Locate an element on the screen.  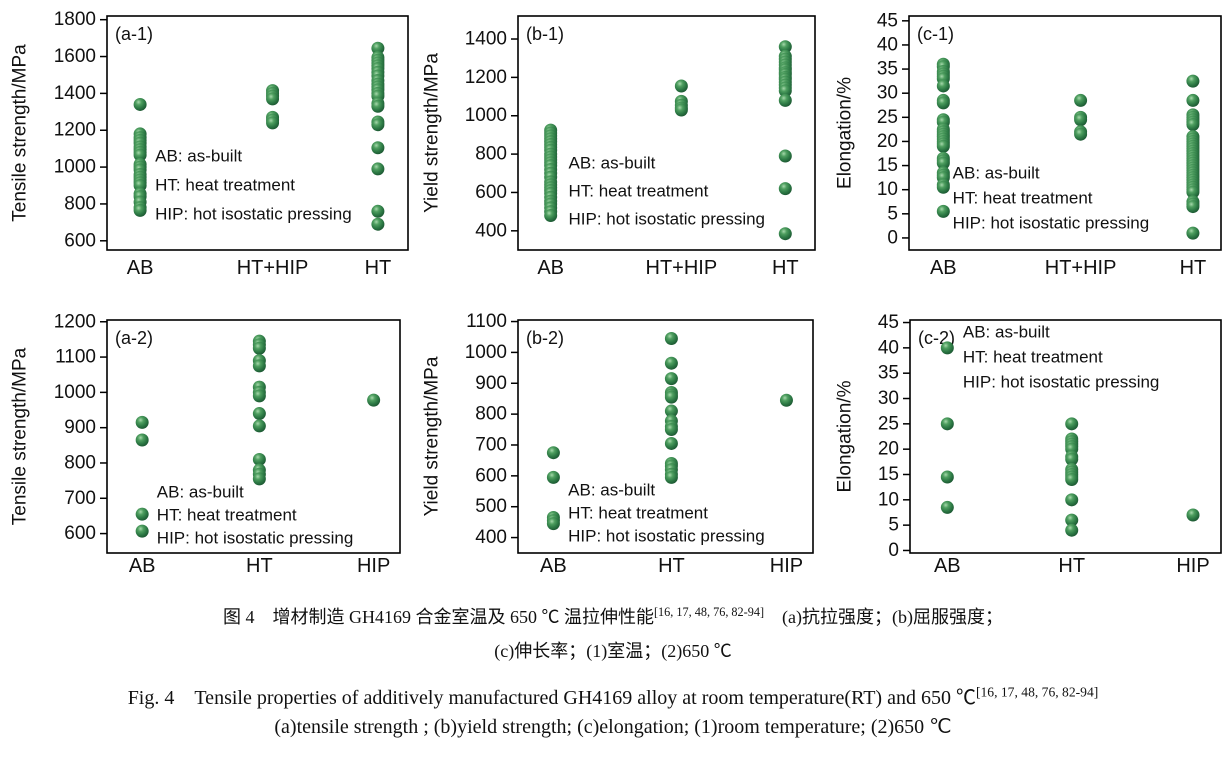
y-tick-label: 5 is located at coordinates (892, 213).